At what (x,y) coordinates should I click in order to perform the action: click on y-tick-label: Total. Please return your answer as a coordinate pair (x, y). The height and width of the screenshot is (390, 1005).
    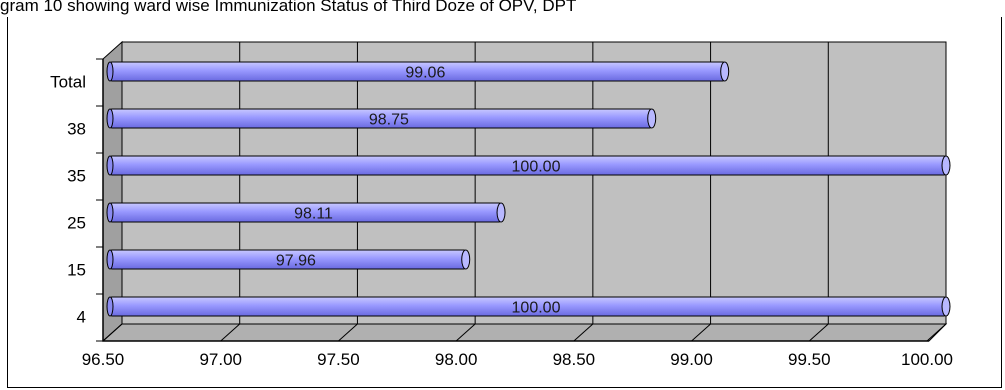
    Looking at the image, I should click on (68, 82).